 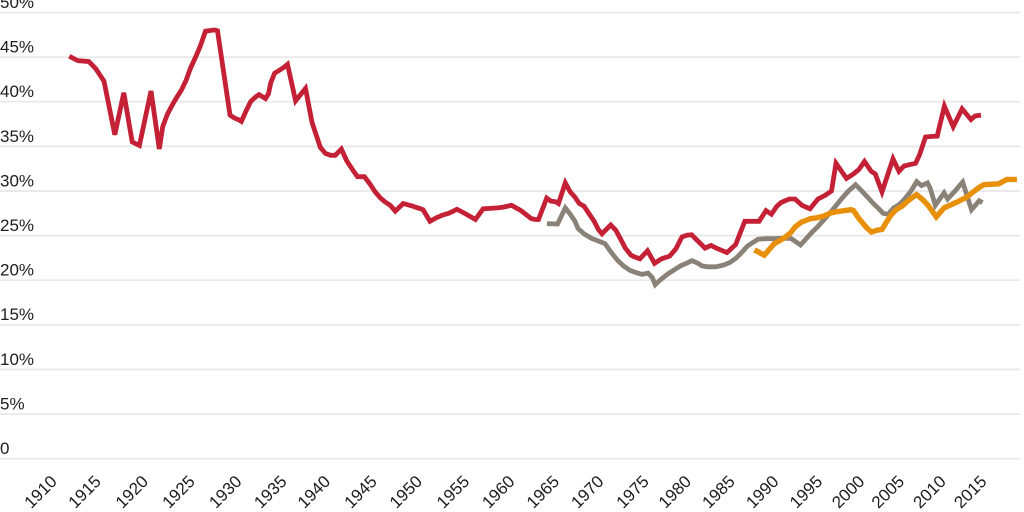 What do you see at coordinates (17, 47) in the screenshot?
I see `svg-text: 45%` at bounding box center [17, 47].